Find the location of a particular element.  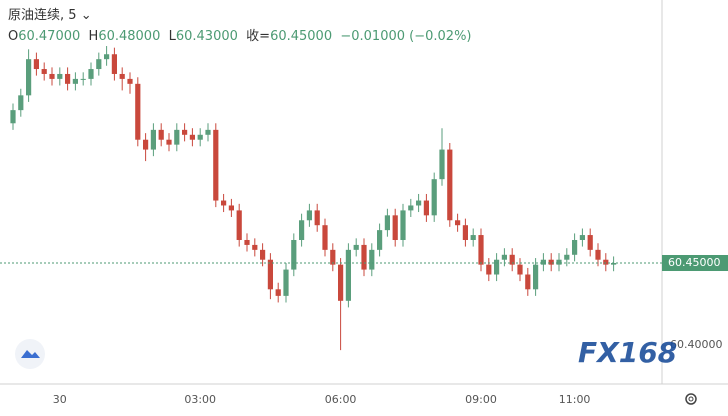

x-tick-label: 06:00 is located at coordinates (341, 399).